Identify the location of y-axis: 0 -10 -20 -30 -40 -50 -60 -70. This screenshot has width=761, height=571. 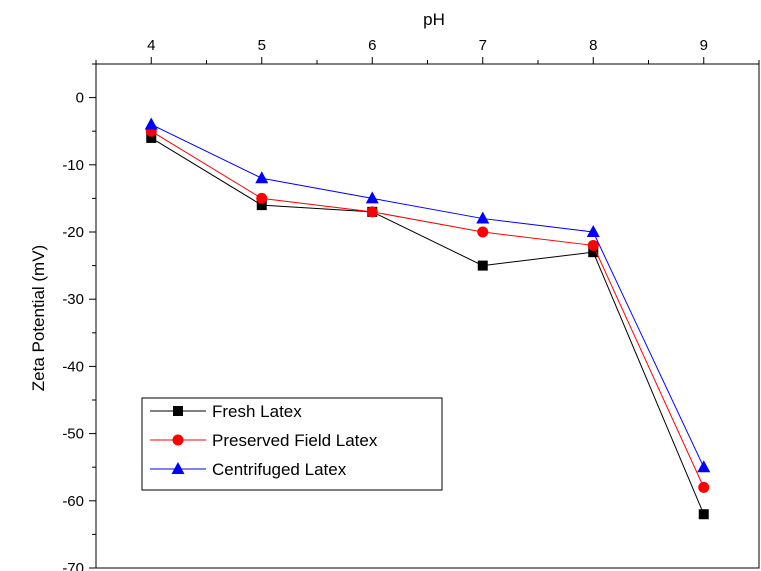
(79, 317).